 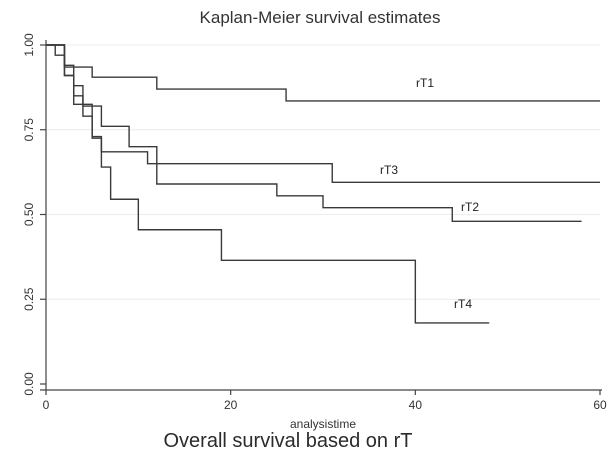 I want to click on x-tick-label-0: 0, so click(x=46, y=405).